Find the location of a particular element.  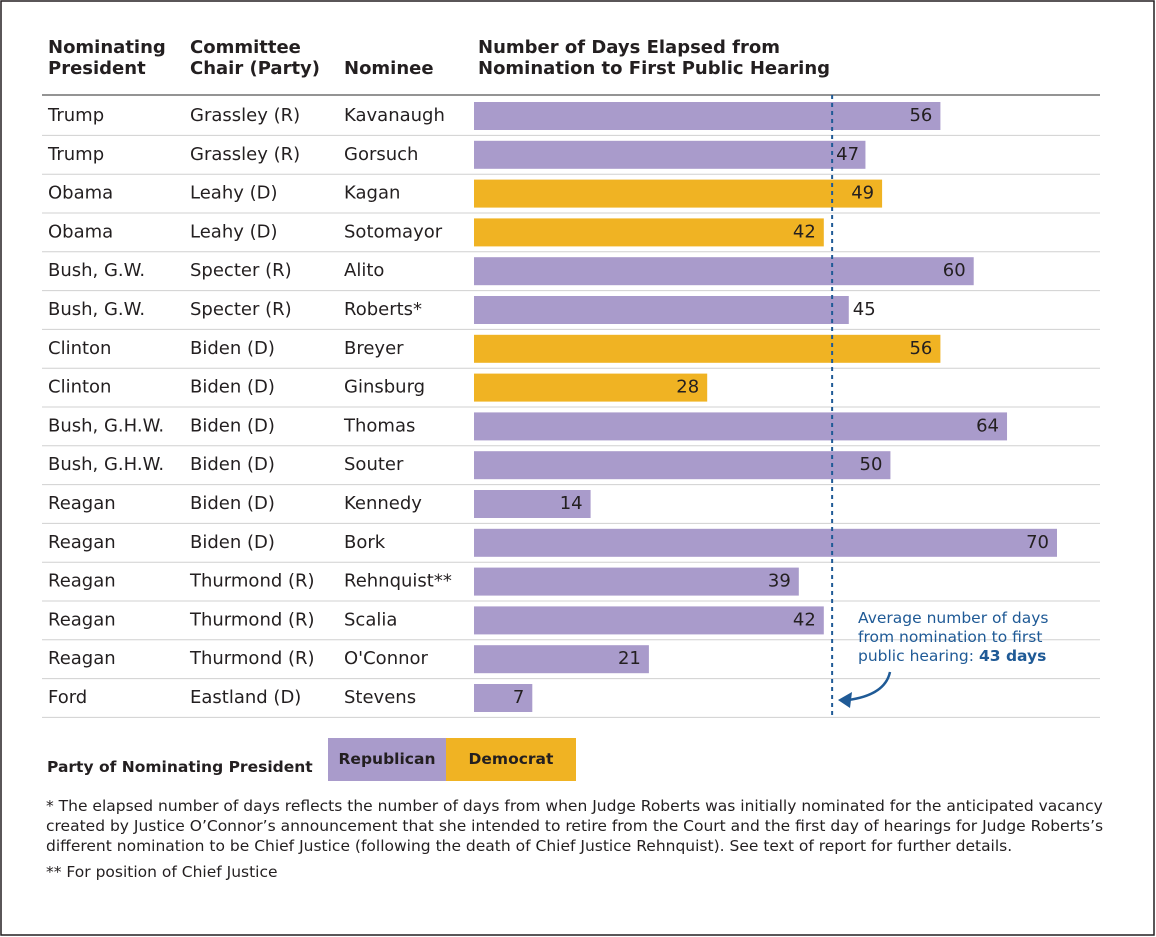

legend-label: Republican is located at coordinates (387, 759).